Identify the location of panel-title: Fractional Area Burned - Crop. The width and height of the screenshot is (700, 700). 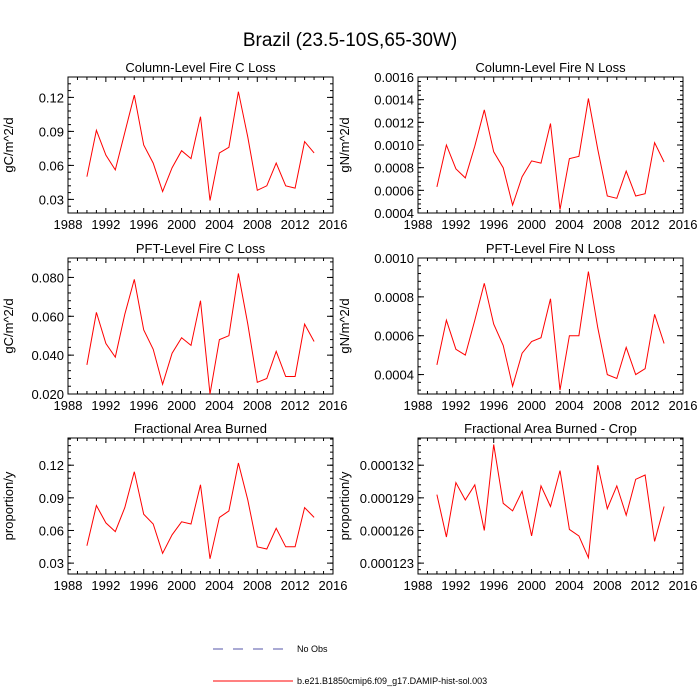
(550, 428).